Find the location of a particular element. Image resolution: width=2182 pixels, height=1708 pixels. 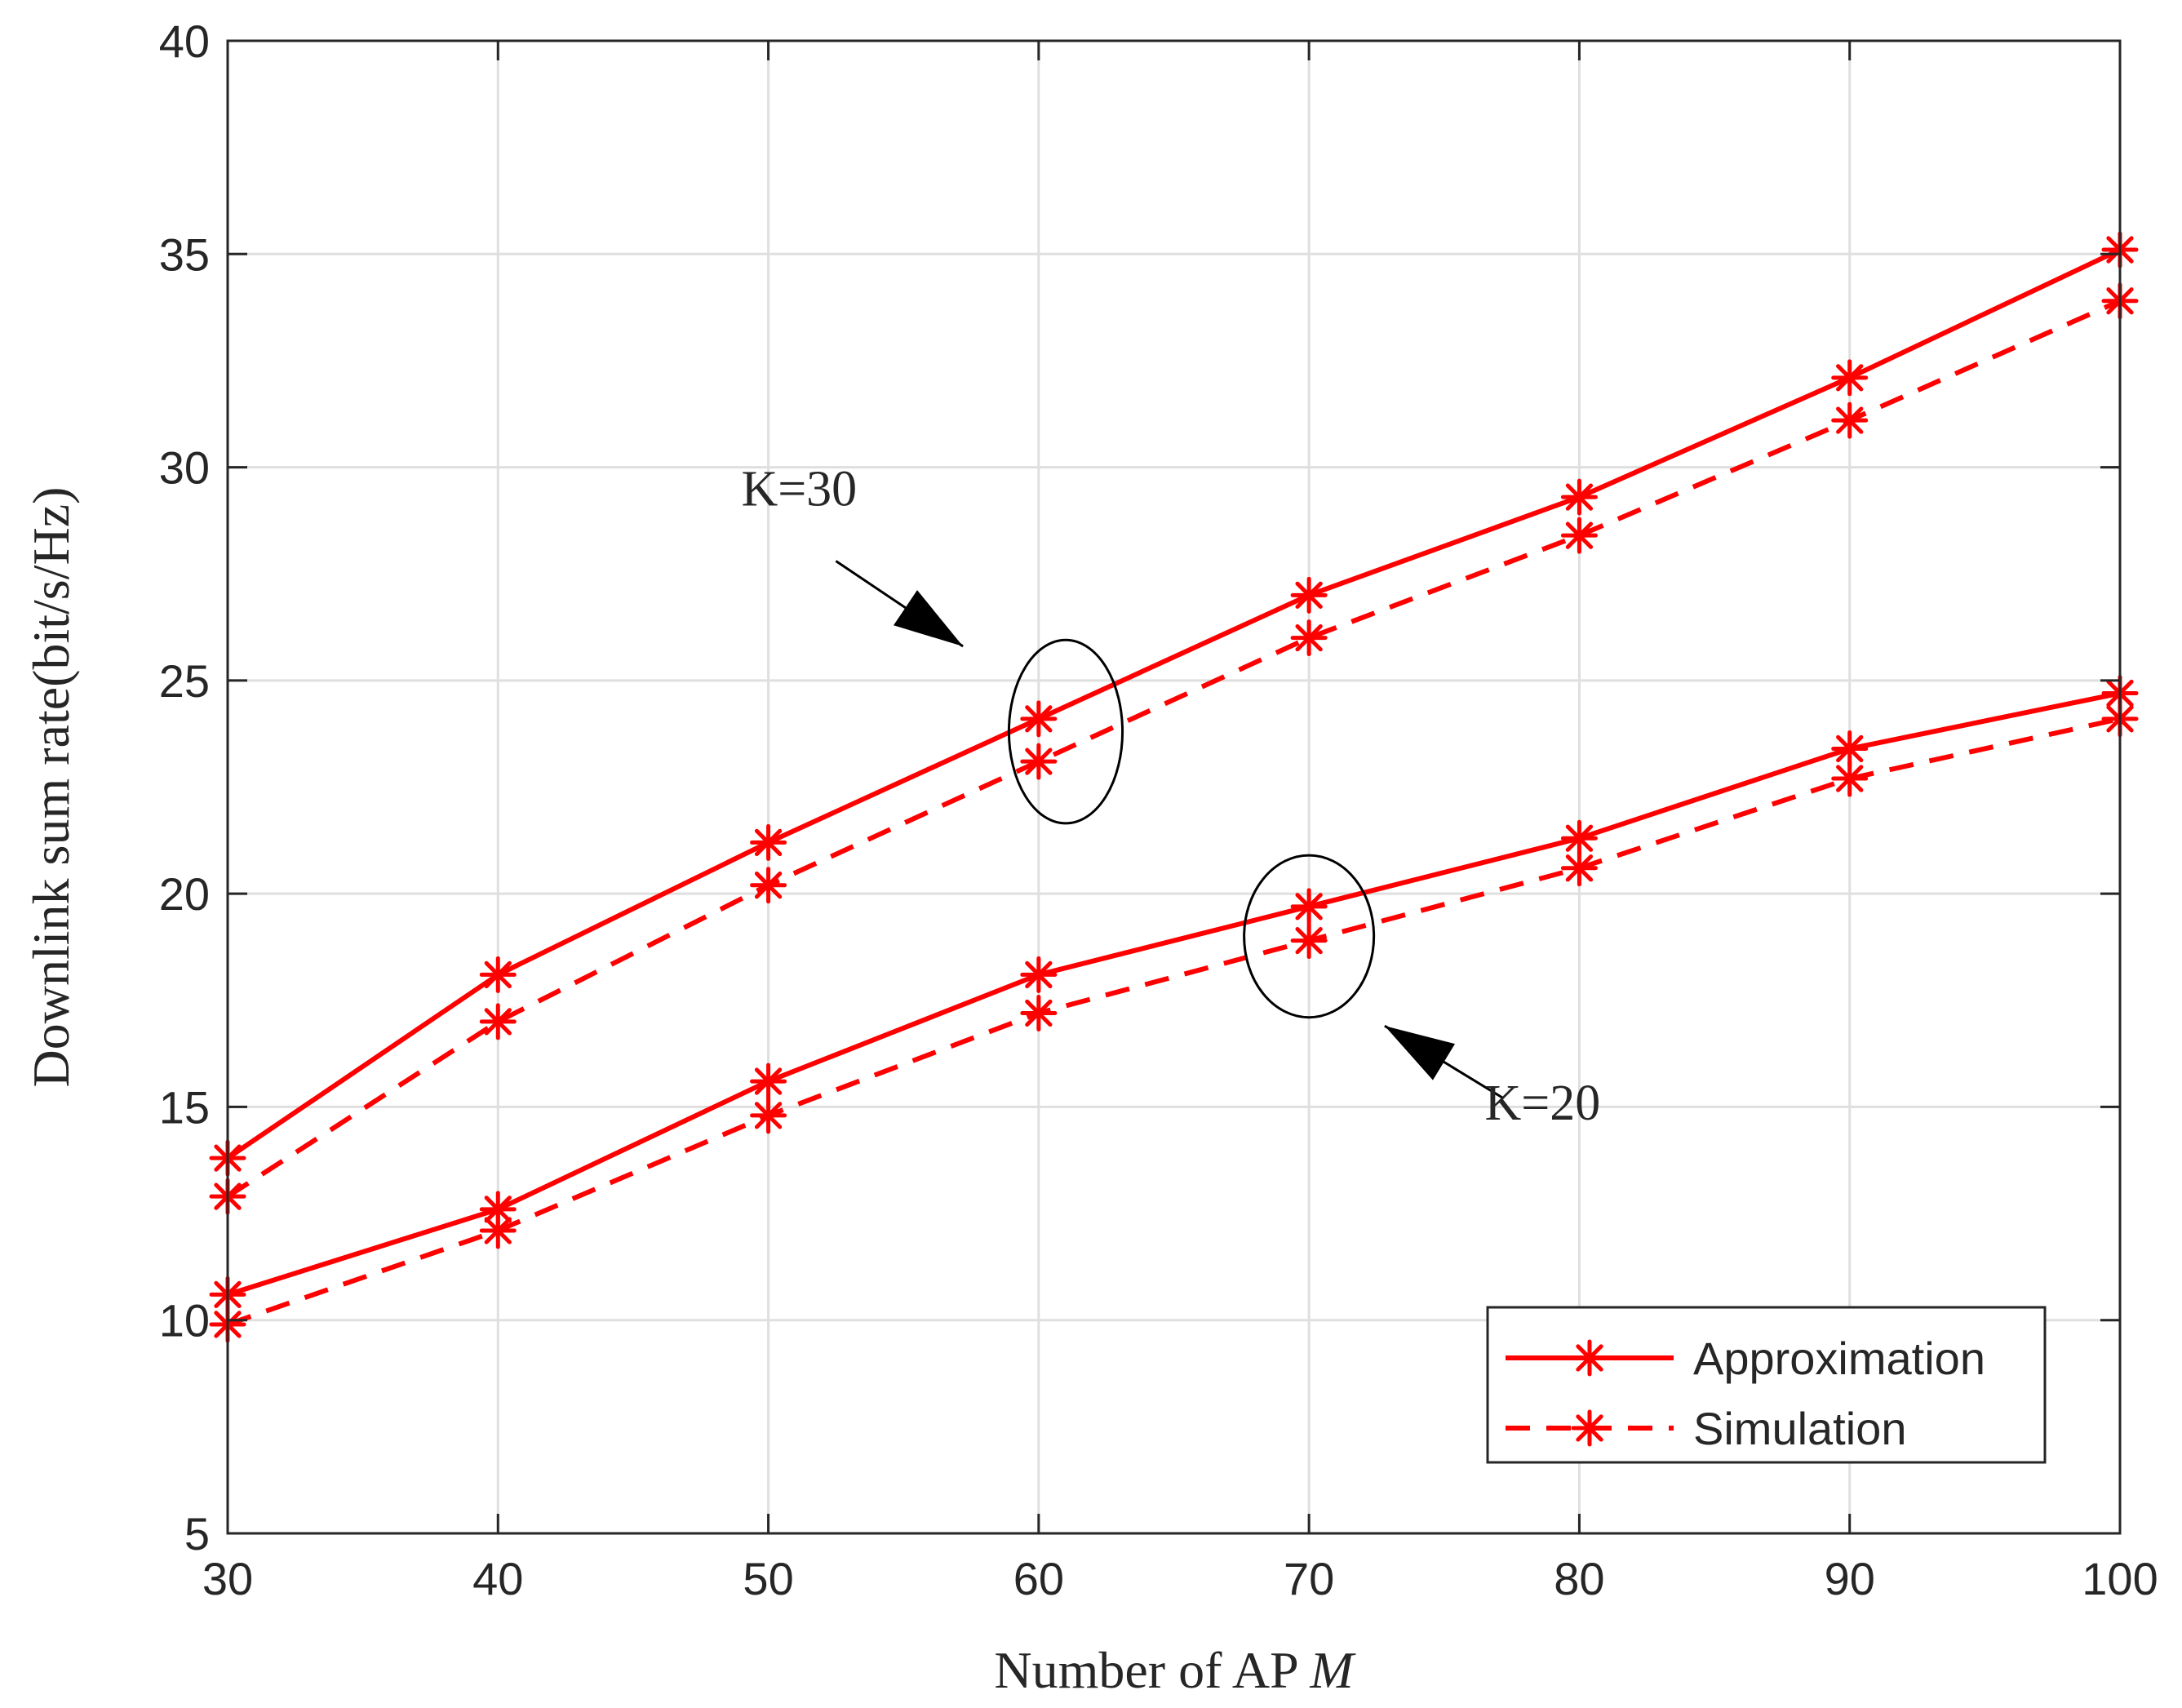

legend-label-simulation: Simulation is located at coordinates (1799, 1429).